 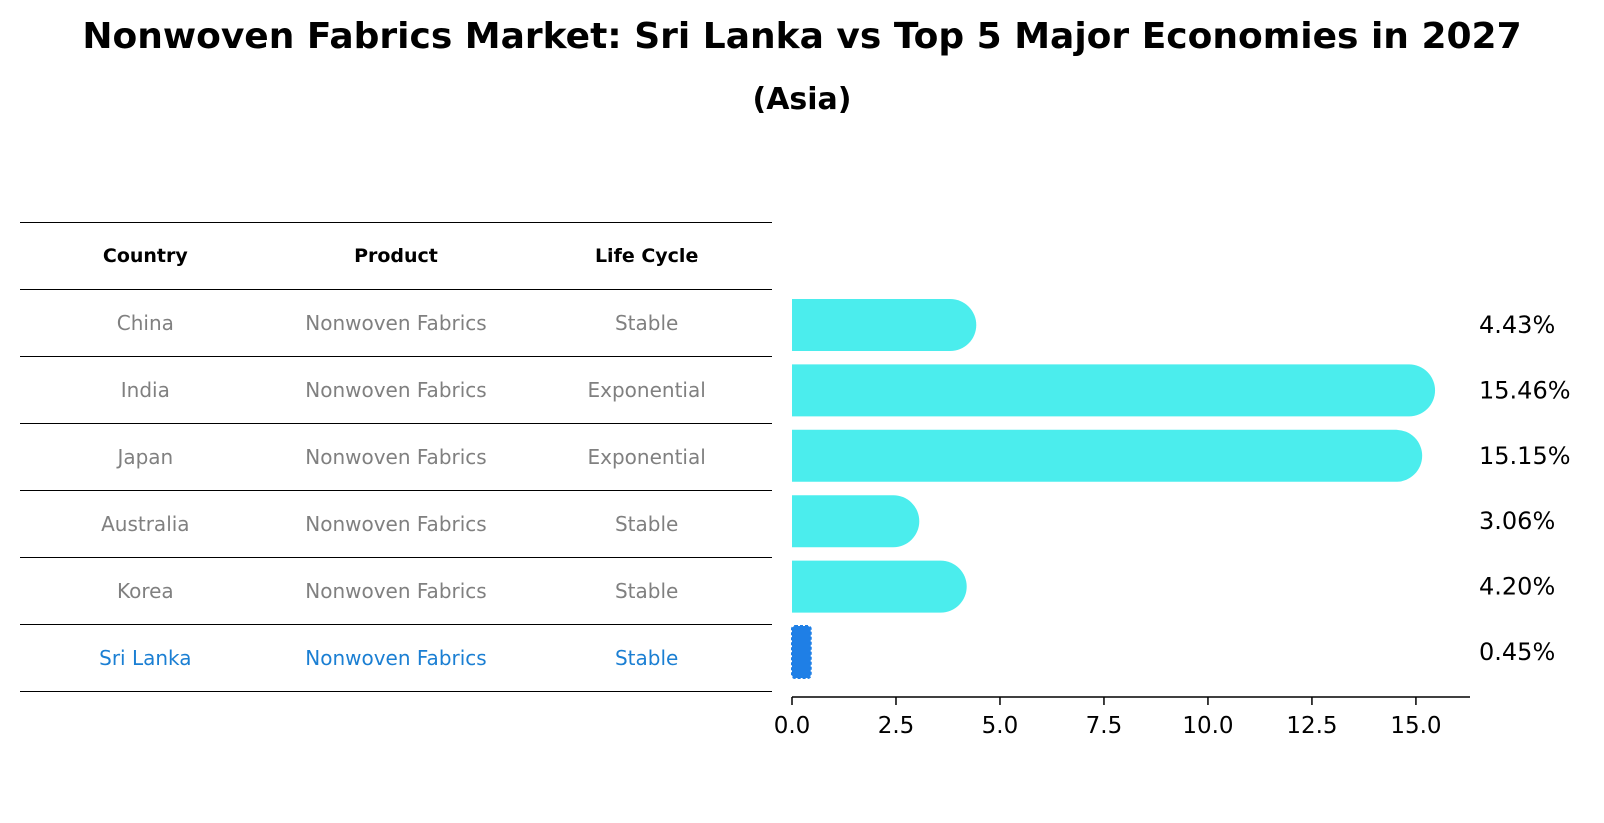 I want to click on value-label: 4.20%, so click(x=1517, y=587).